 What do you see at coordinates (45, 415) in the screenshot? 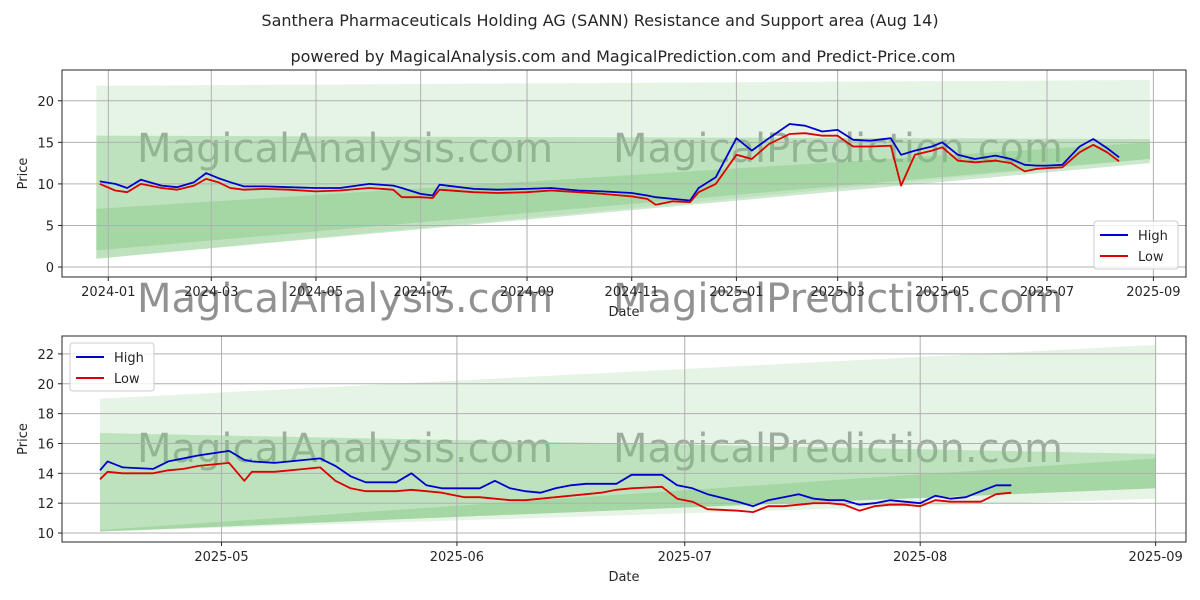
I see `y-tick-label: 18` at bounding box center [45, 415].